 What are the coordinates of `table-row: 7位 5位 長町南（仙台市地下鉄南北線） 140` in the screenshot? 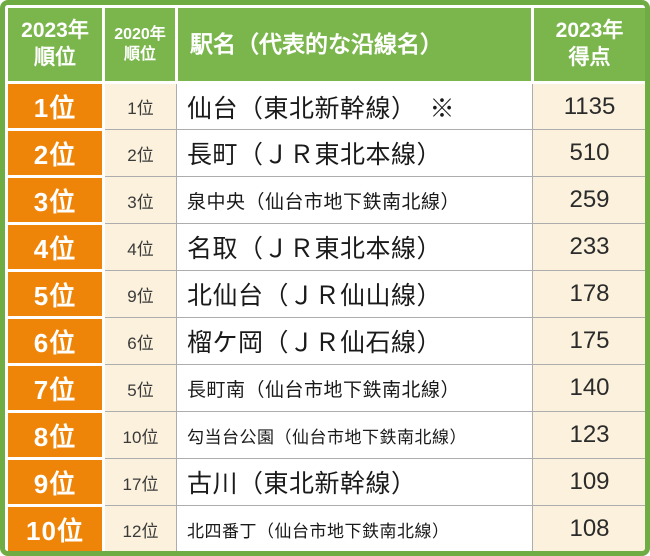 It's located at (325, 388).